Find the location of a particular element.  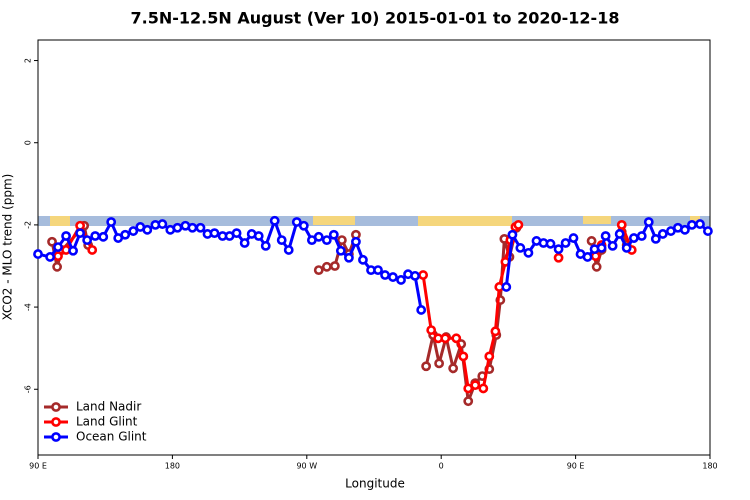

x-tick-label: 0 is located at coordinates (441, 466).